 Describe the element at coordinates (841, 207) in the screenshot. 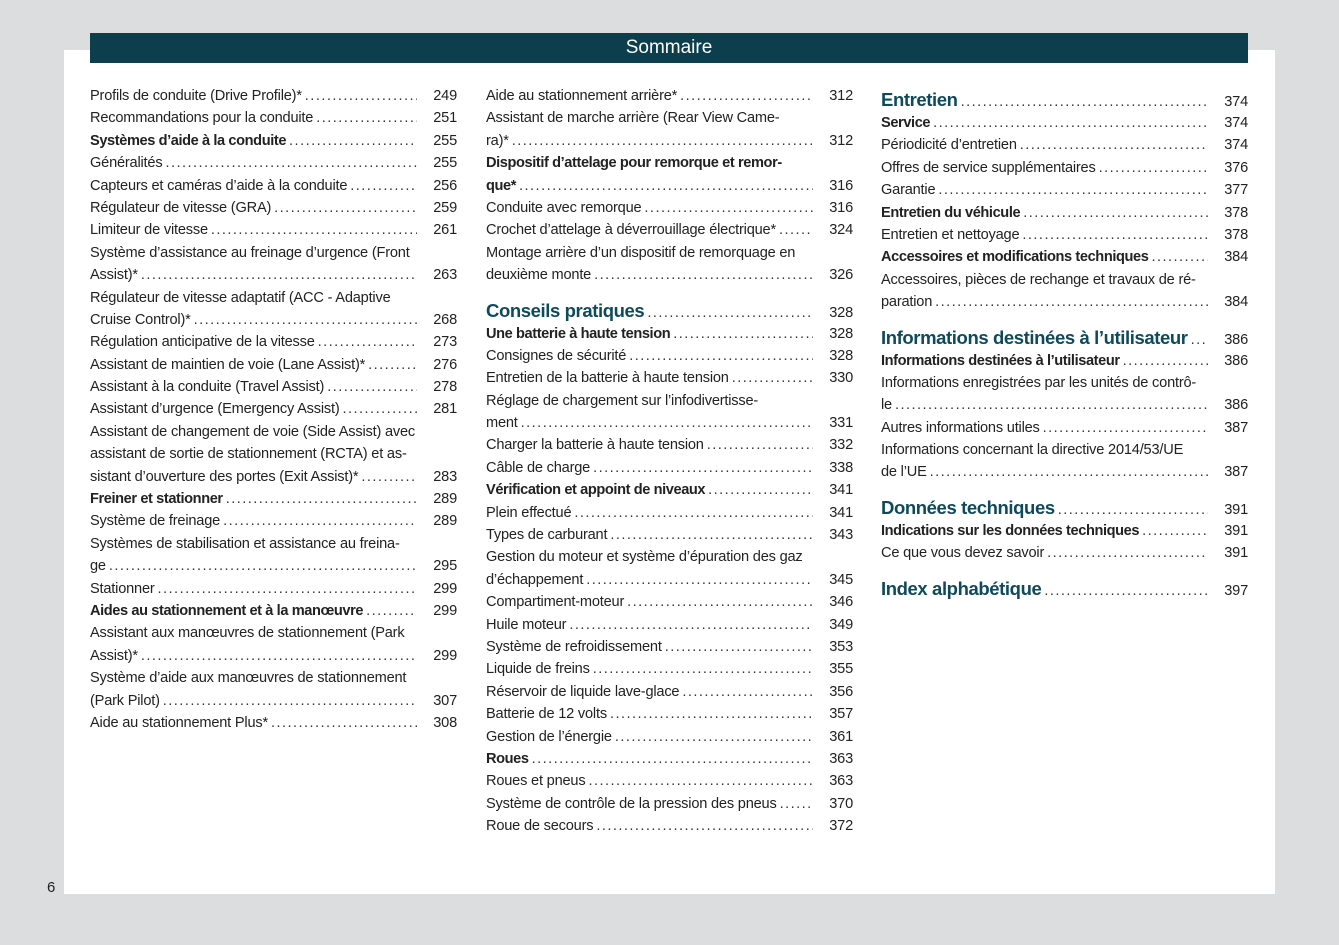

I see `toc-page-number: 316` at that location.